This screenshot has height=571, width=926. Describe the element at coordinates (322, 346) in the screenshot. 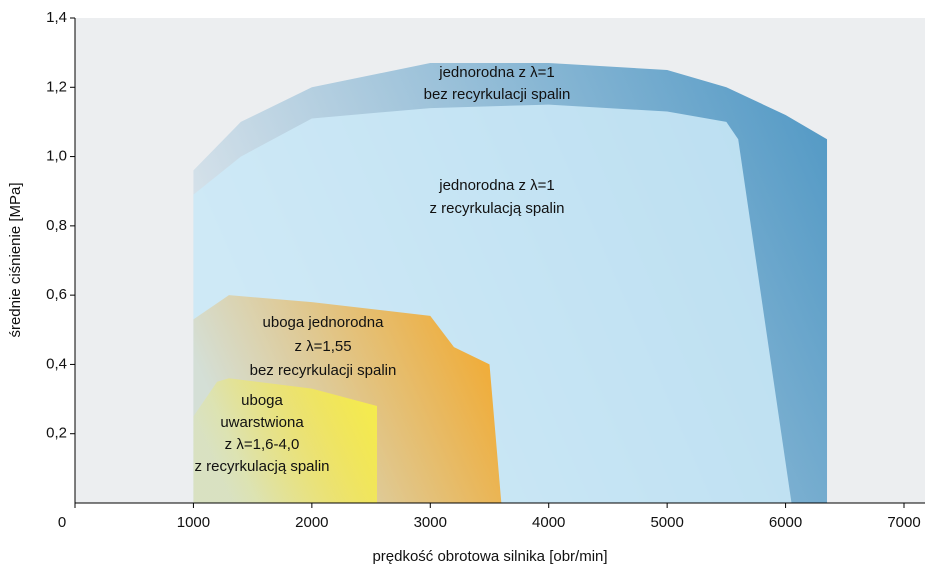

I see `region-label: z λ=1,55` at that location.